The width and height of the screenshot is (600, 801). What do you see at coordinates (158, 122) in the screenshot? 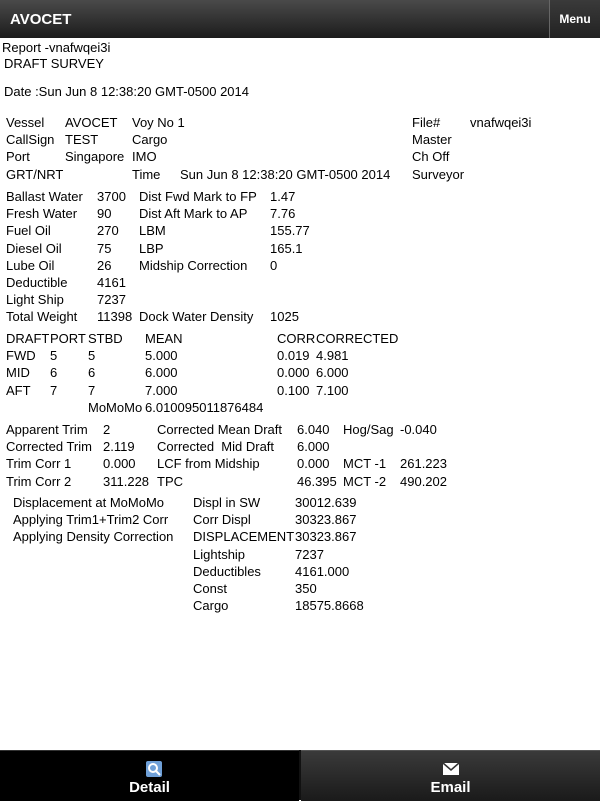
I see `field-label: Voy No 1` at bounding box center [158, 122].